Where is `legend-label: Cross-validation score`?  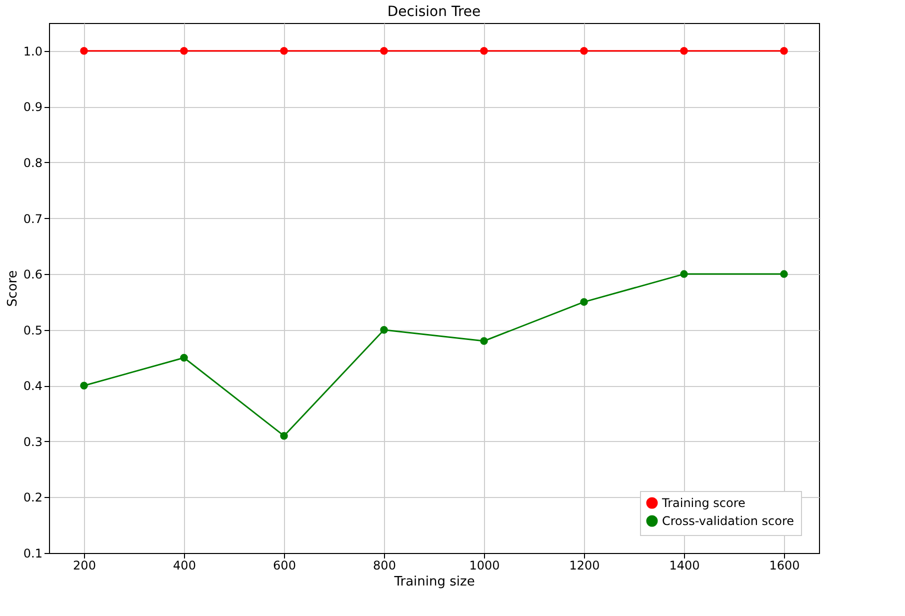
legend-label: Cross-validation score is located at coordinates (728, 521).